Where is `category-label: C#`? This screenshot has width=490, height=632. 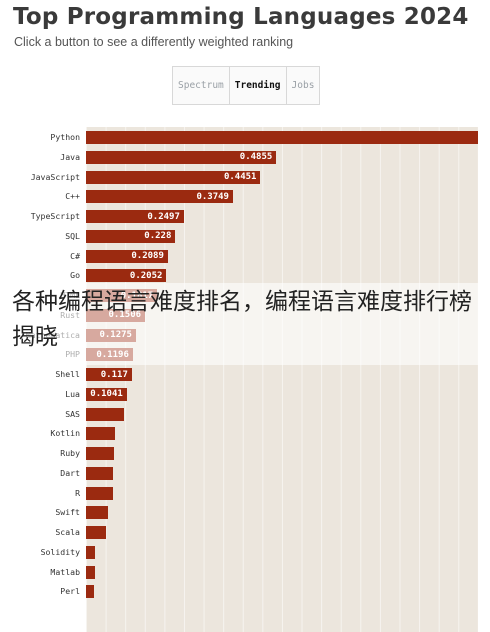
category-label: C# is located at coordinates (75, 255).